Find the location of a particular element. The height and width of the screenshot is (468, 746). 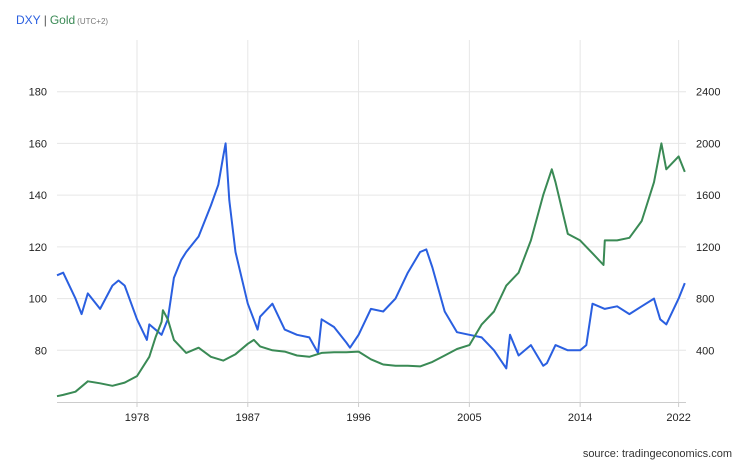

chart-legend: DXY | Gold (UTC+2) is located at coordinates (62, 20).